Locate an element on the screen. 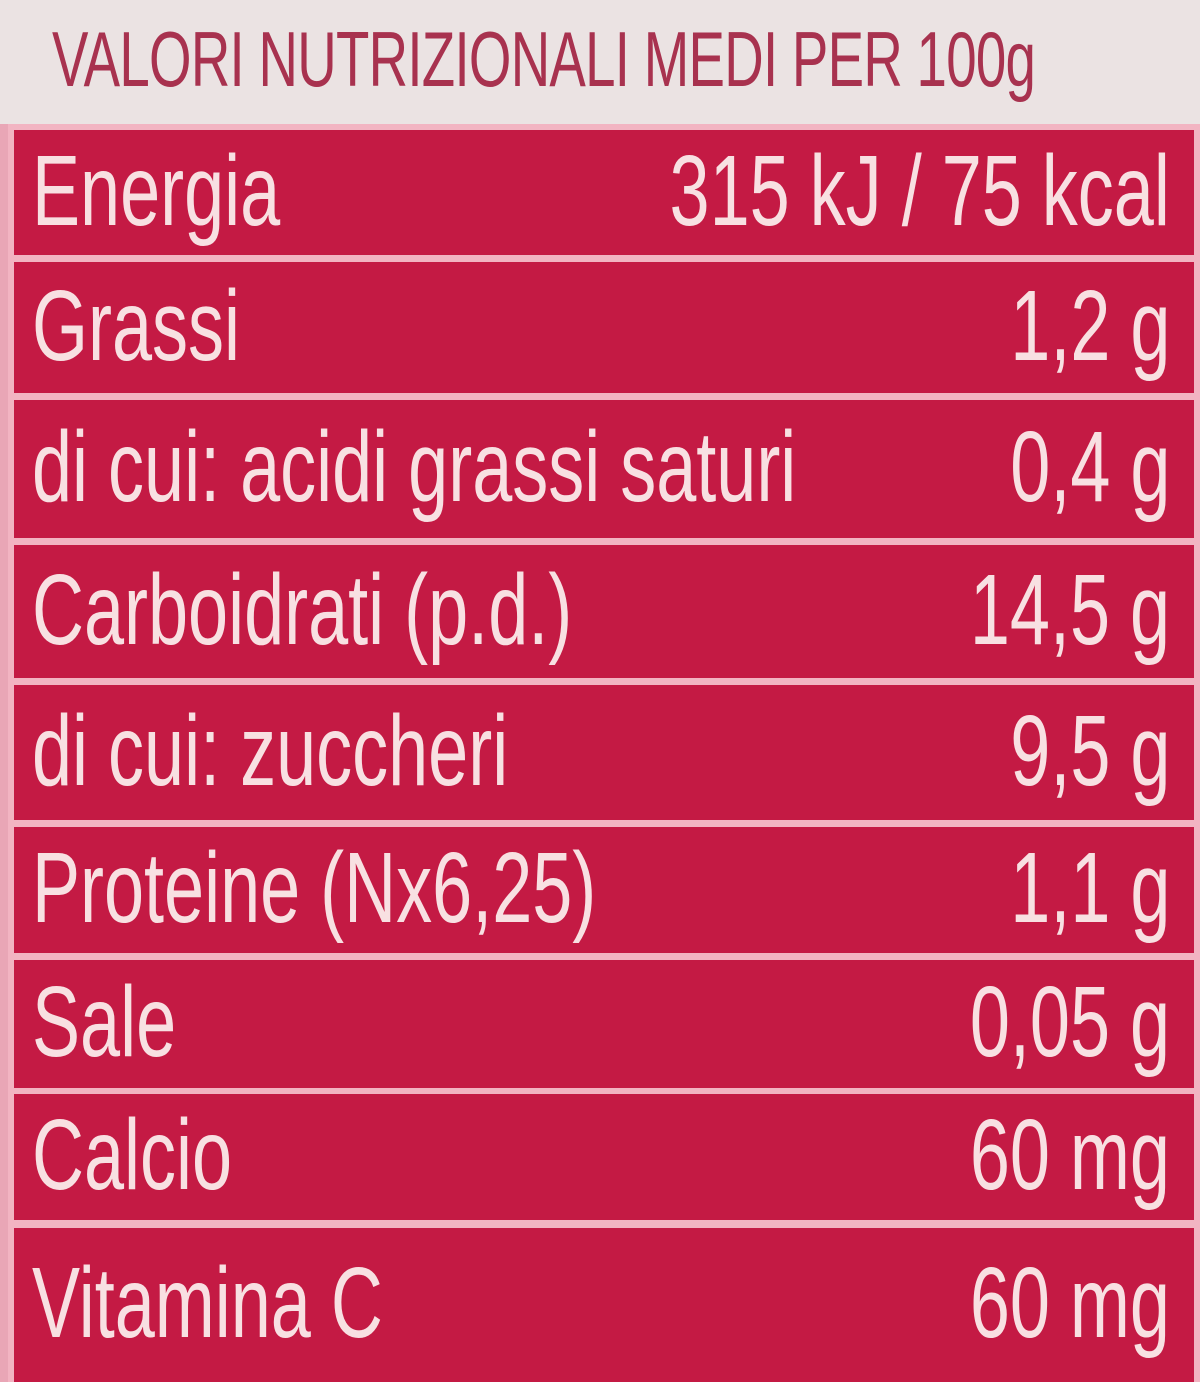 The width and height of the screenshot is (1200, 1382). nutrient-label: Vitamina C is located at coordinates (207, 1303).